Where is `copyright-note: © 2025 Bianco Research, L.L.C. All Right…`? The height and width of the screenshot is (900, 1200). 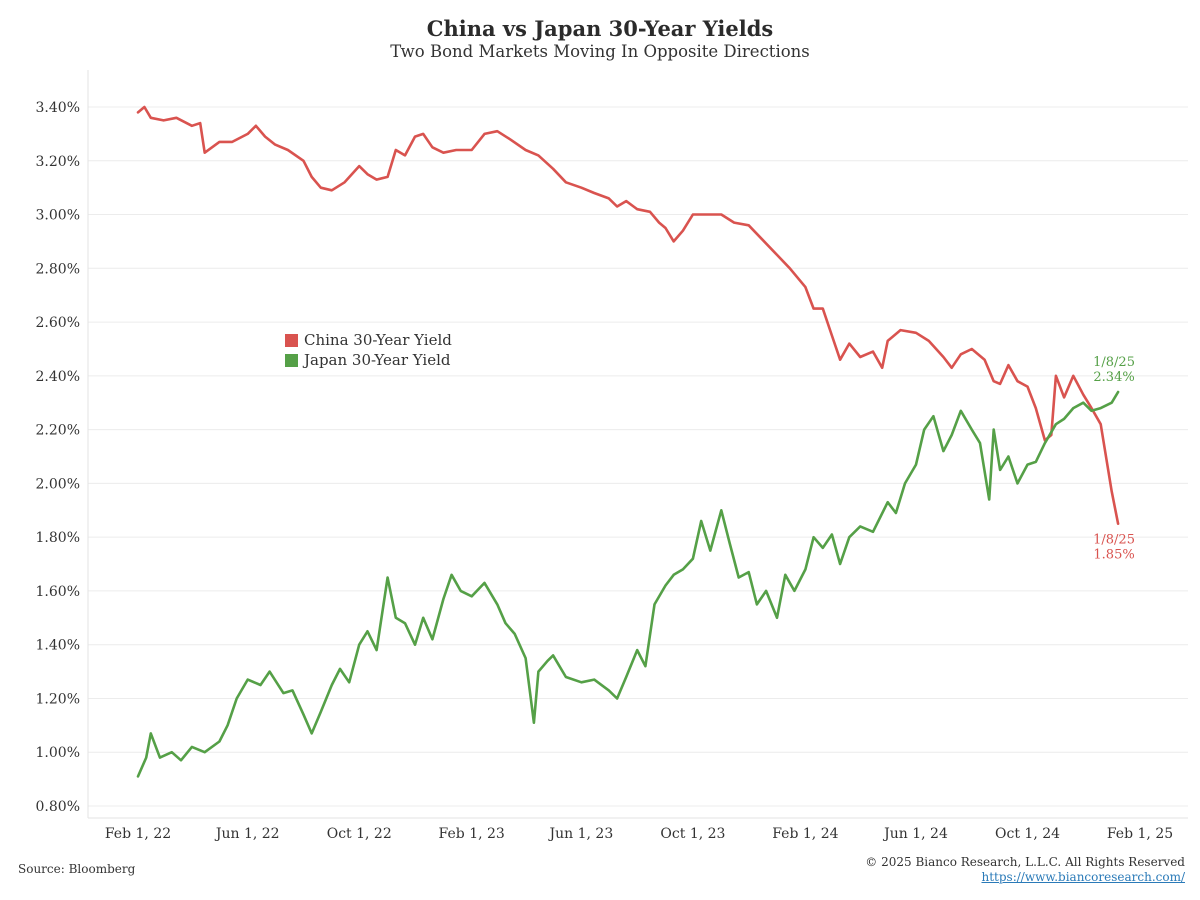 copyright-note: © 2025 Bianco Research, L.L.C. All Right… is located at coordinates (1025, 862).